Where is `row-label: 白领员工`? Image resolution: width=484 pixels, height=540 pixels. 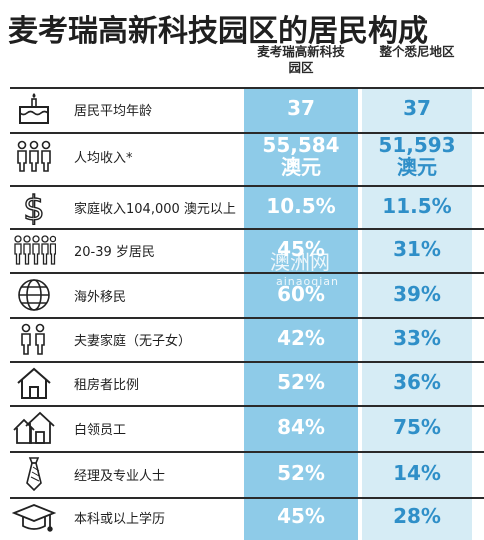 row-label: 白领员工 is located at coordinates (100, 430).